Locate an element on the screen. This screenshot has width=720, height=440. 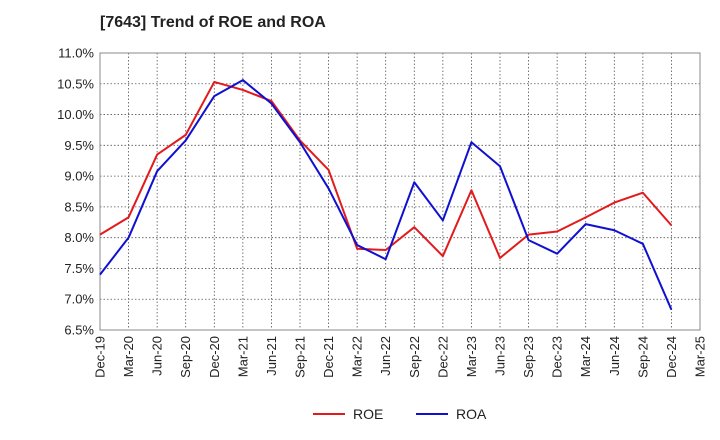
y-tick-label: 7.0% is located at coordinates (79, 299).